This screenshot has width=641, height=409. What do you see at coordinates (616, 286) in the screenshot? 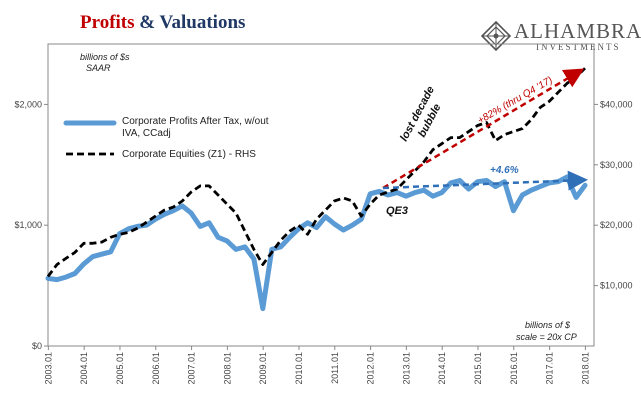
I see `right-axis-tick-label: $10,000` at bounding box center [616, 286].